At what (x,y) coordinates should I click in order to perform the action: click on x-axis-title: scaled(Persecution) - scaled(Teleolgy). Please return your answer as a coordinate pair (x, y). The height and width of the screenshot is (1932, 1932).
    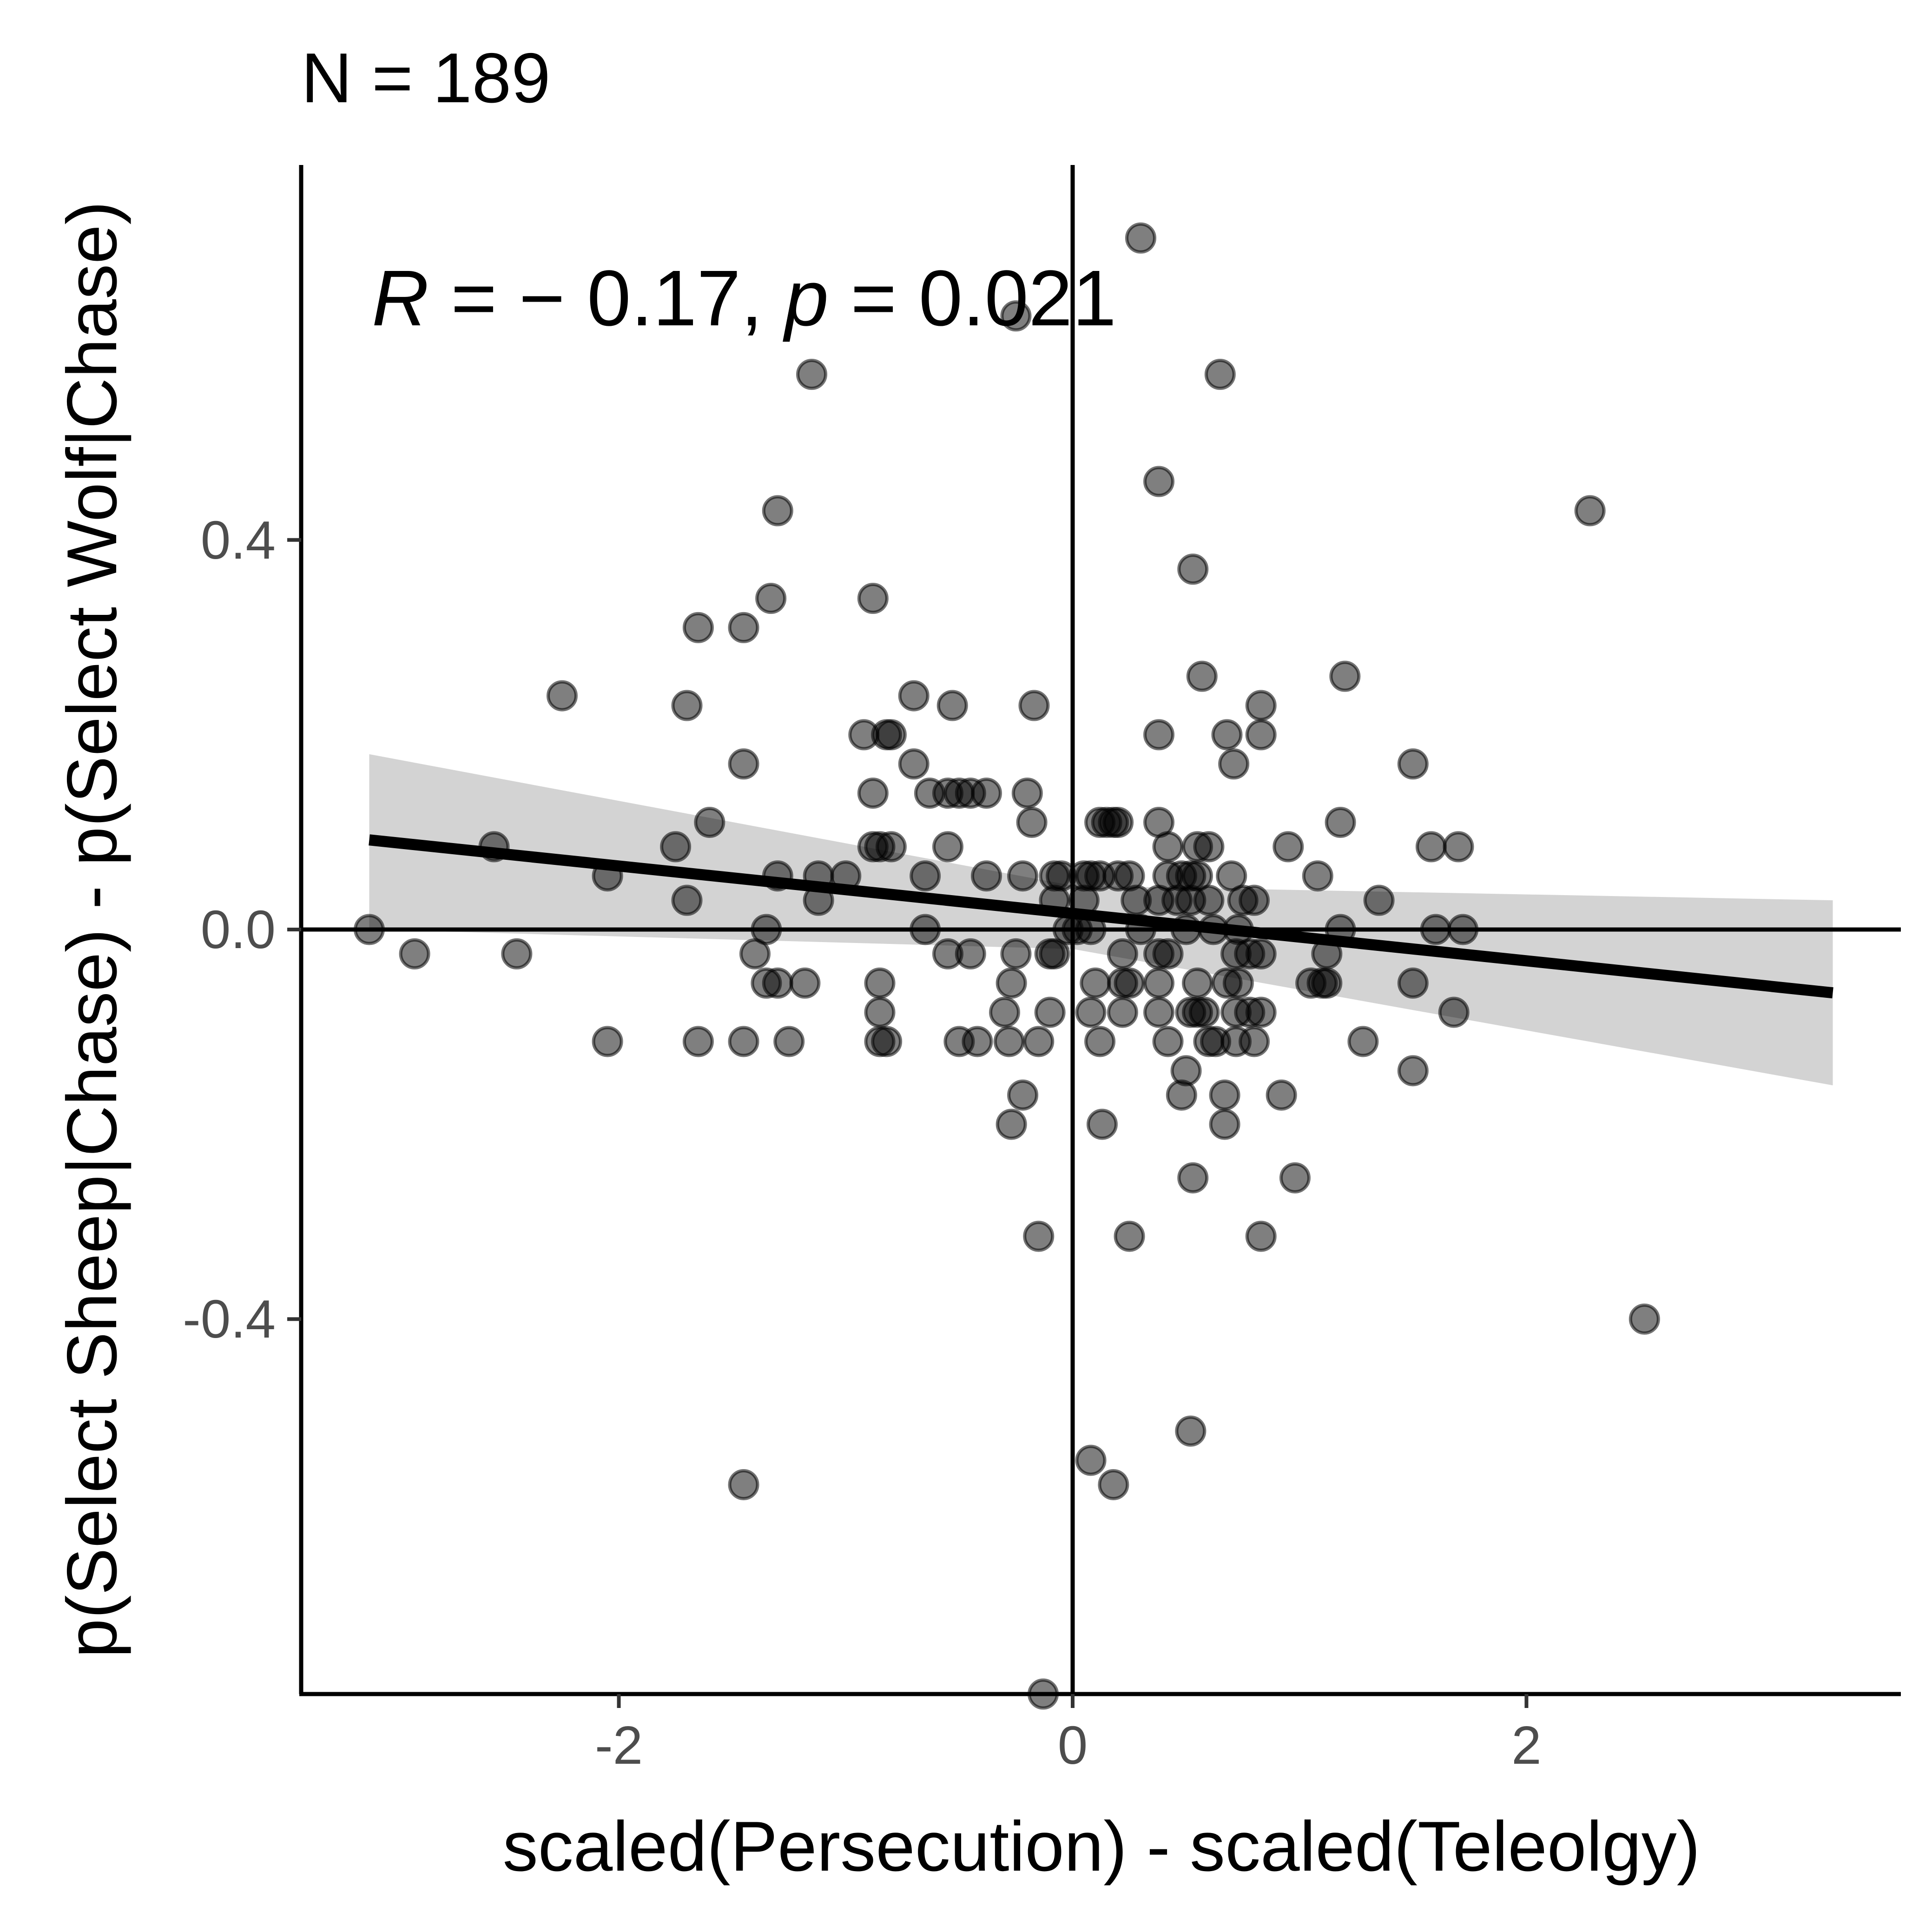
    Looking at the image, I should click on (1102, 1846).